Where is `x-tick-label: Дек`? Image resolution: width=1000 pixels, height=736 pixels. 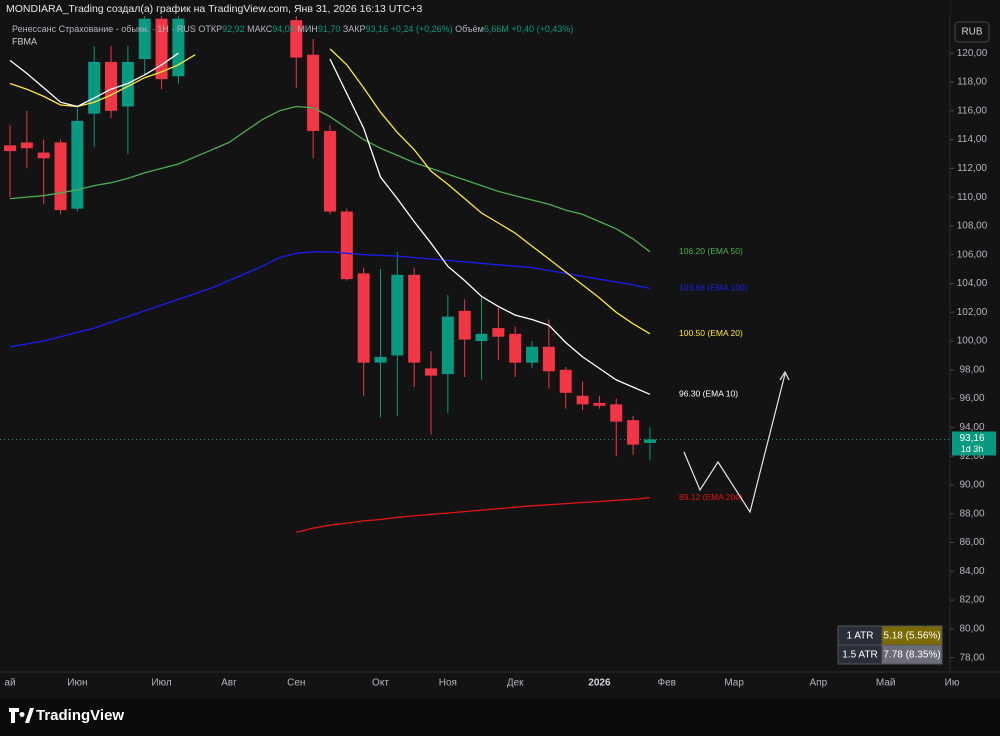 x-tick-label: Дек is located at coordinates (515, 683).